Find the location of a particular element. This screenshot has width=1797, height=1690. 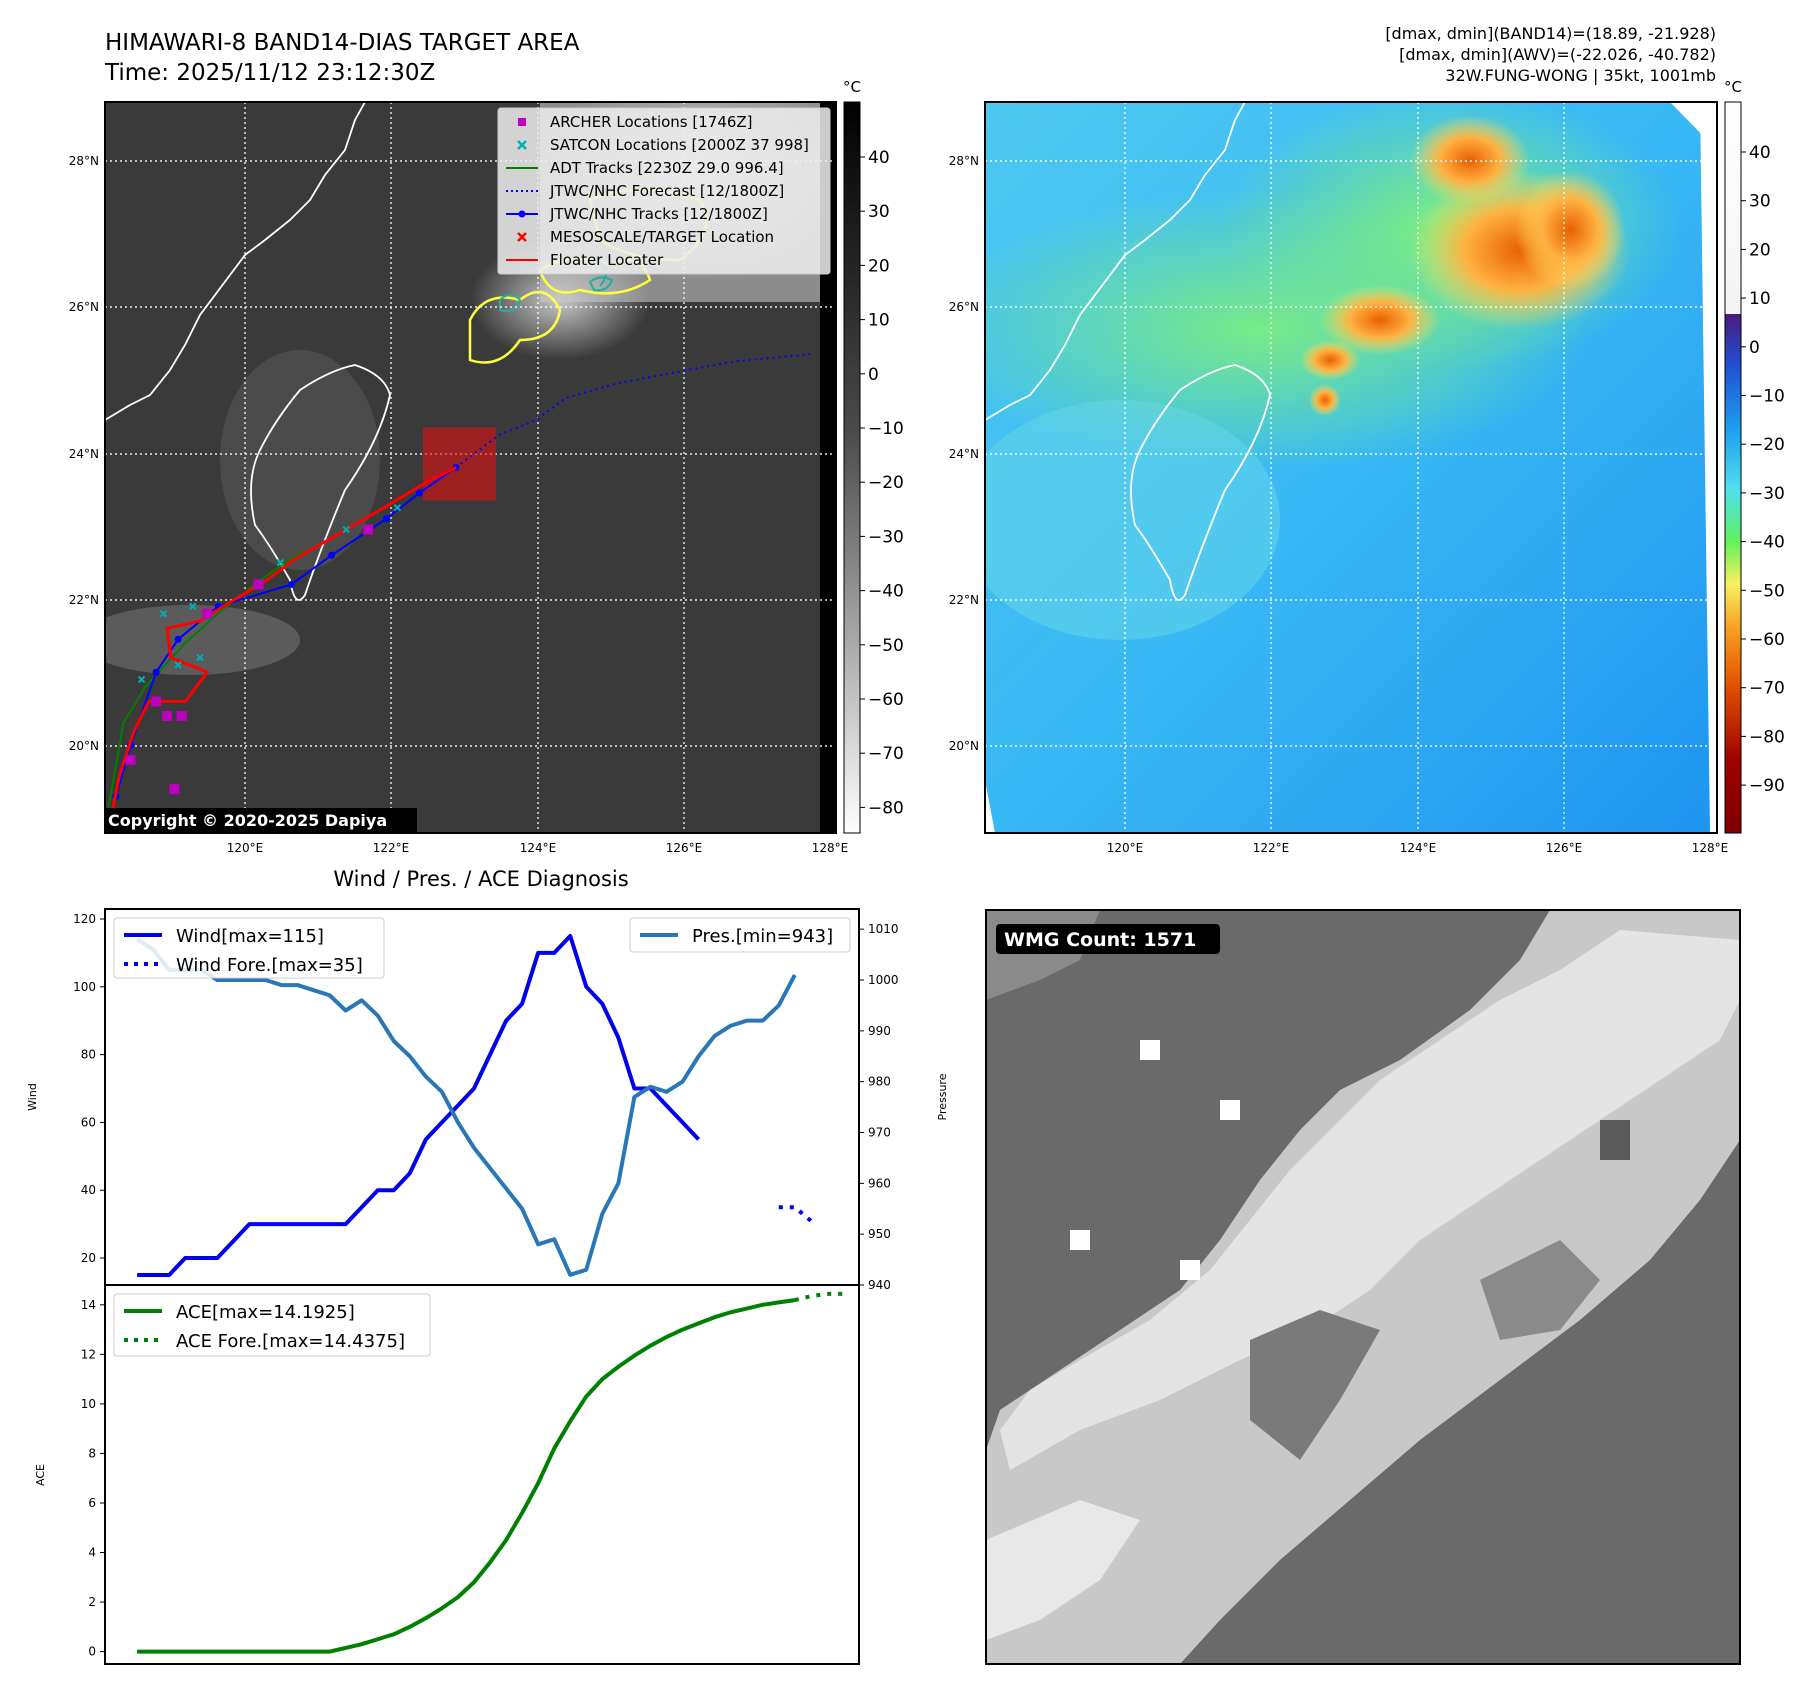

pressure-tick-label: 1010 is located at coordinates (883, 929).